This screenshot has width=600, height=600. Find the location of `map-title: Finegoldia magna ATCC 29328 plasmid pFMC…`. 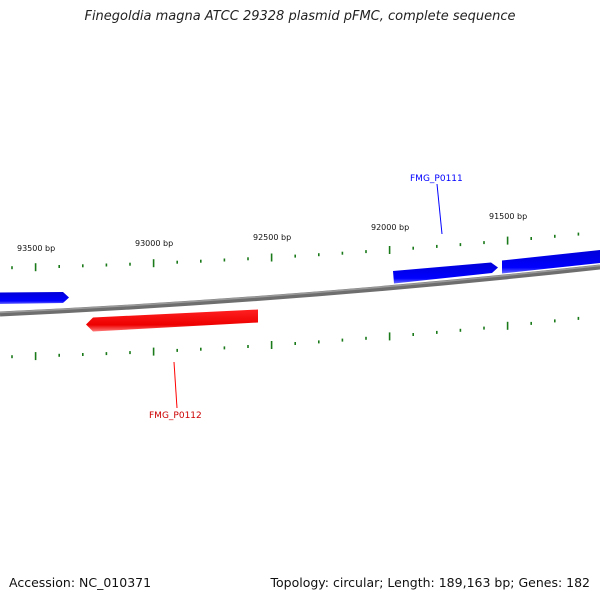

map-title: Finegoldia magna ATCC 29328 plasmid pFMC… is located at coordinates (300, 16).